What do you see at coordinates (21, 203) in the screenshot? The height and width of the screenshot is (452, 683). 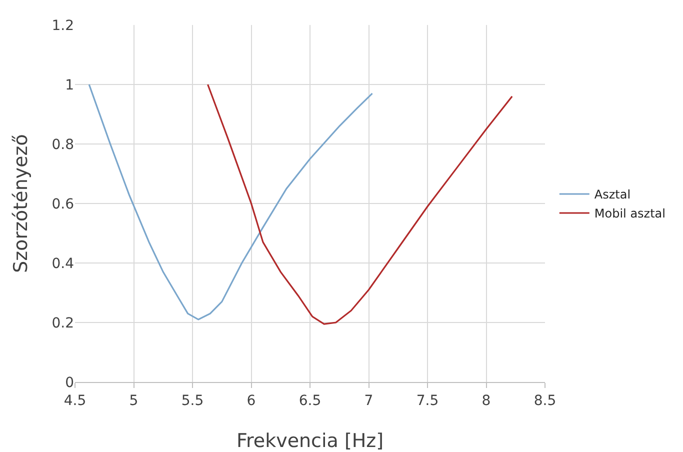 I see `y-axis-title: Szorzótényező` at bounding box center [21, 203].